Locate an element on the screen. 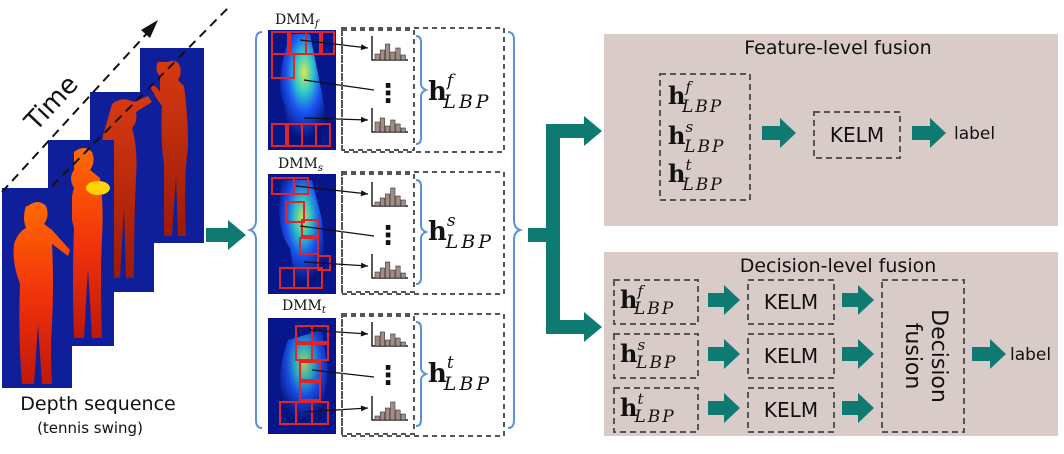 The image size is (1064, 454). kelm-label-row3: KELM is located at coordinates (791, 410).